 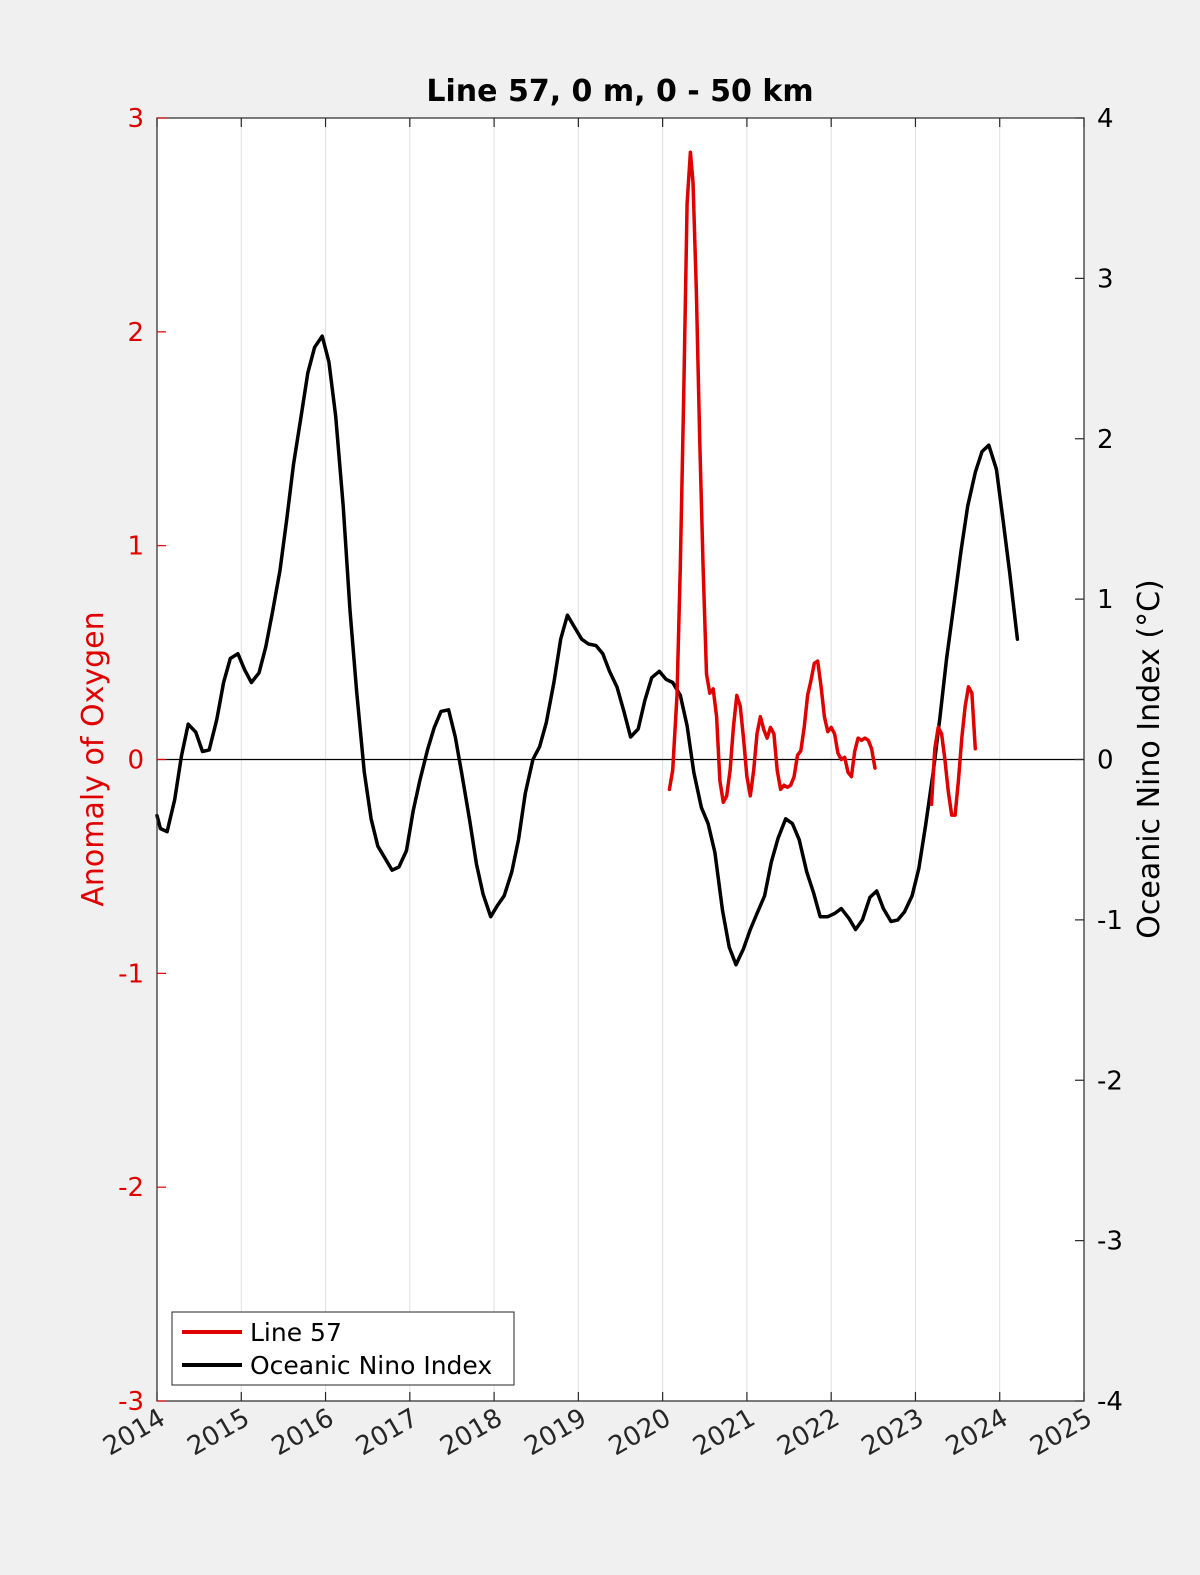 I want to click on y-axis-right-label: Oceanic Nino Index (°C), so click(x=1149, y=759).